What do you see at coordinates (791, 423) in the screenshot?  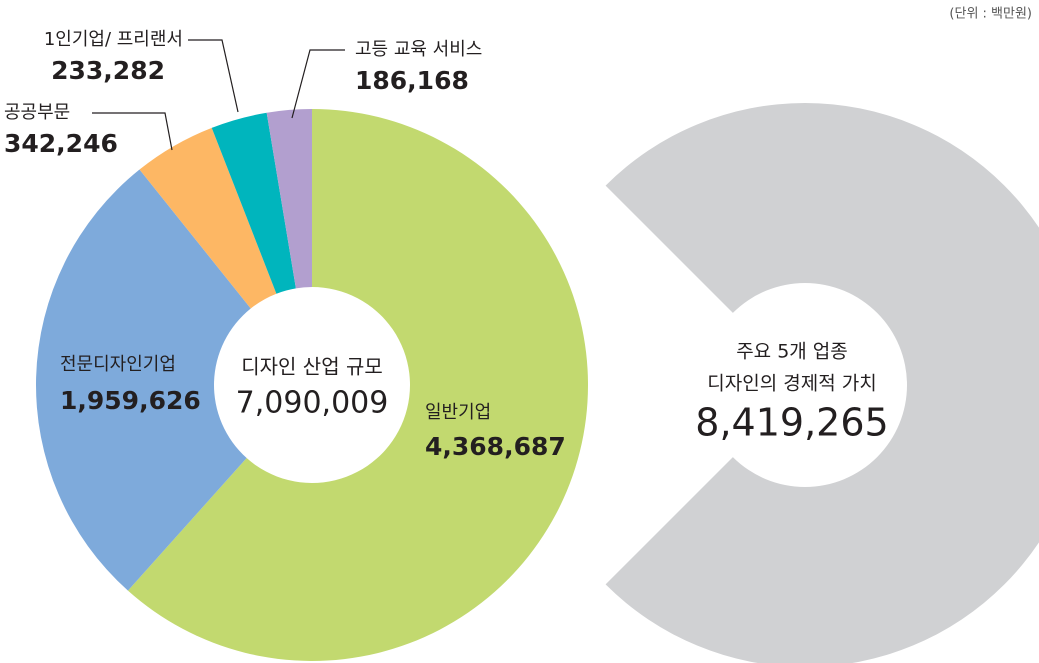 I see `ring-value: 8,419,265` at bounding box center [791, 423].